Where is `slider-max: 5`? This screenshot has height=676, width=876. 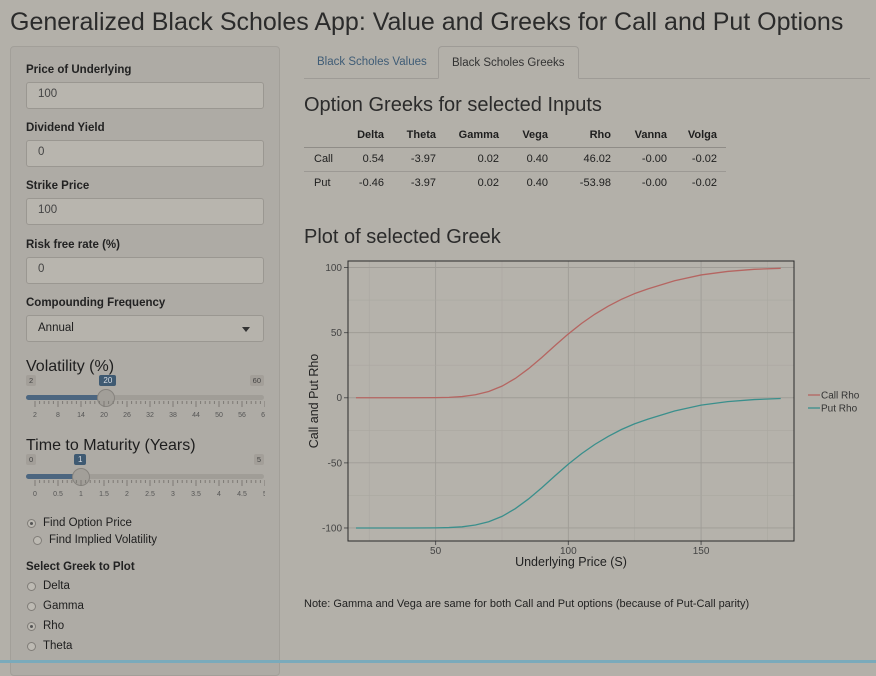 slider-max: 5 is located at coordinates (258, 459).